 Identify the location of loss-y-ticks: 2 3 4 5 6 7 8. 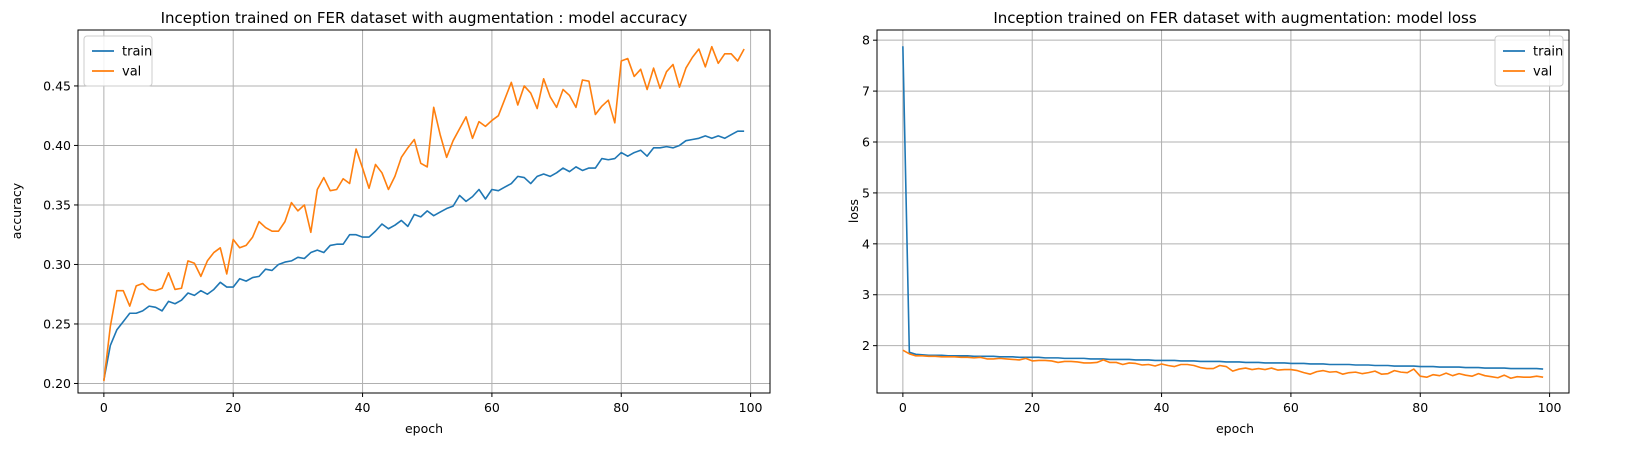
(869, 193).